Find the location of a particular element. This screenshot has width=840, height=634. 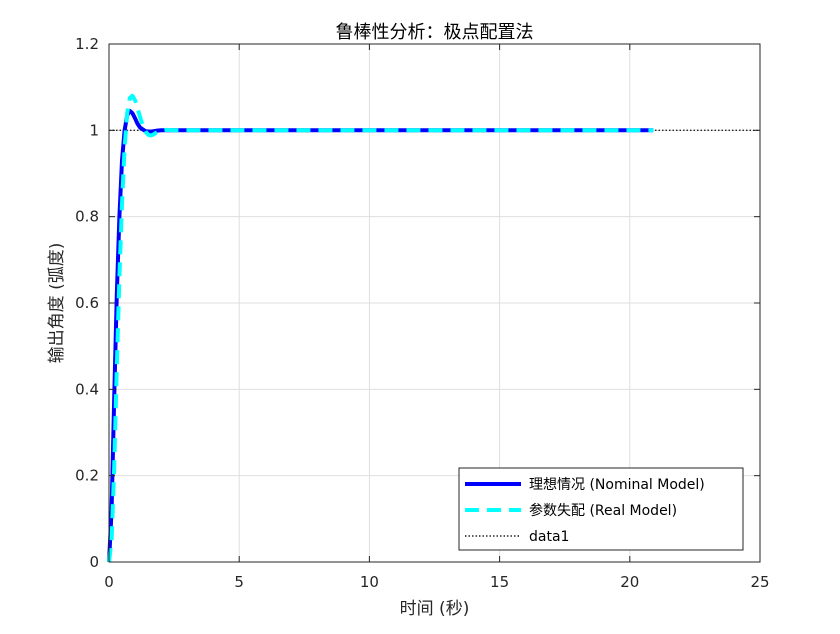

legend-box is located at coordinates (601, 509).